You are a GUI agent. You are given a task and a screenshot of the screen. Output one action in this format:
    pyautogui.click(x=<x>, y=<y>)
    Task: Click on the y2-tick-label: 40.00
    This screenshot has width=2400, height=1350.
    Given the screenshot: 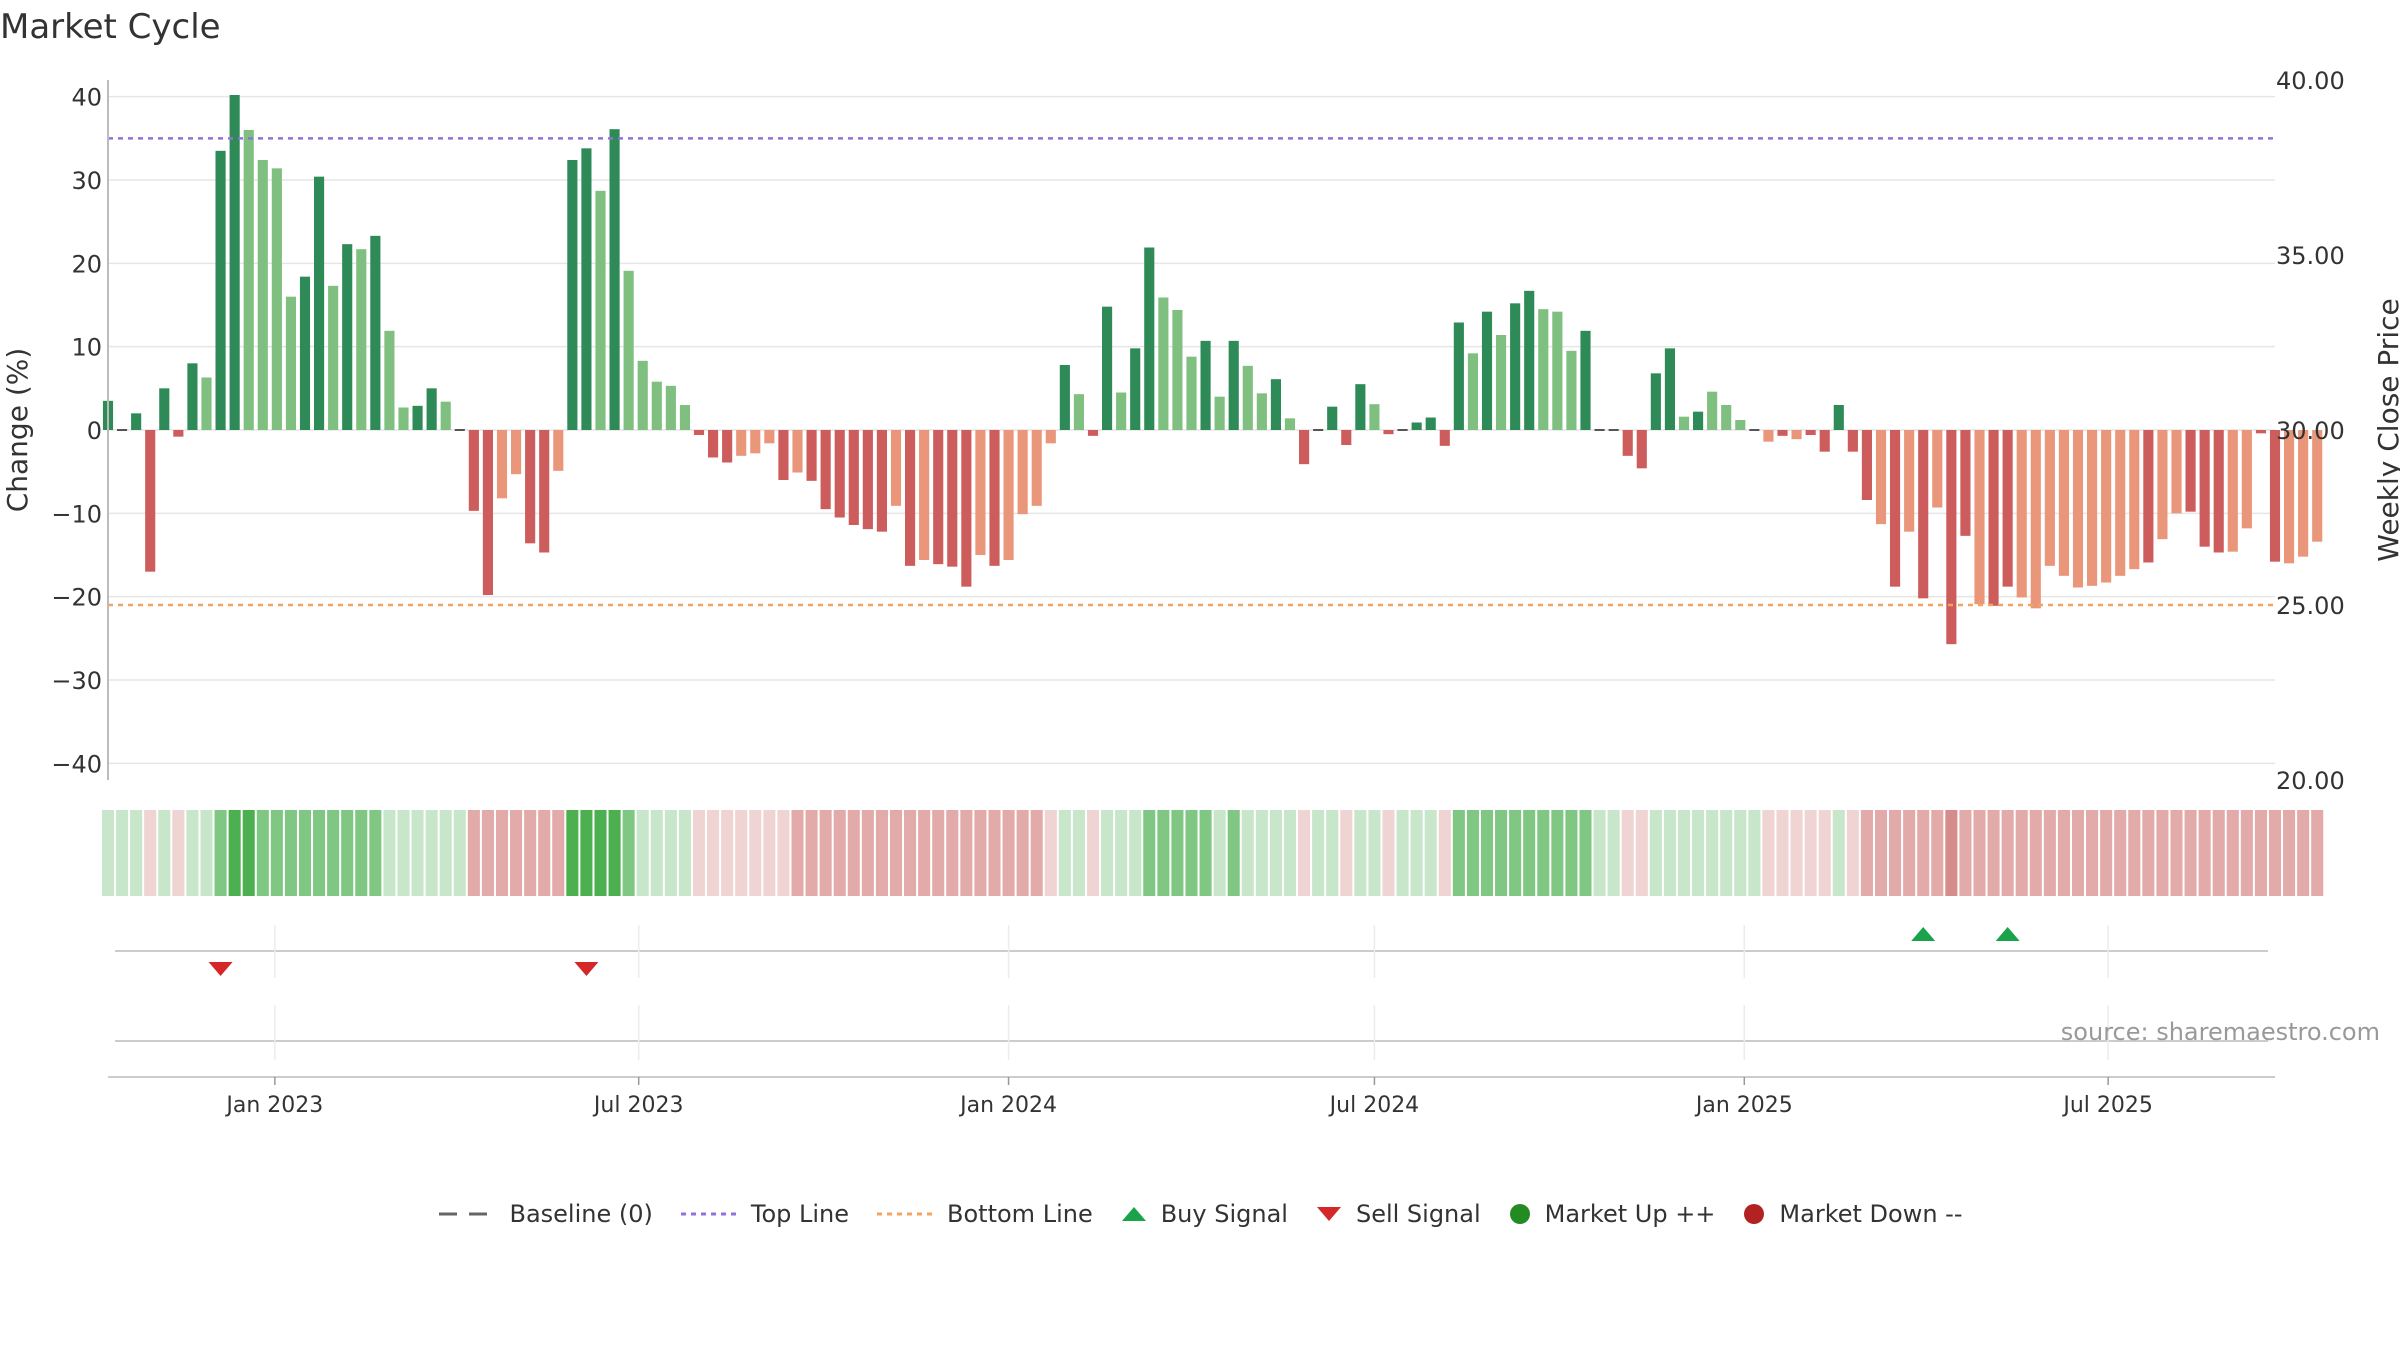 What is the action you would take?
    pyautogui.click(x=2310, y=81)
    